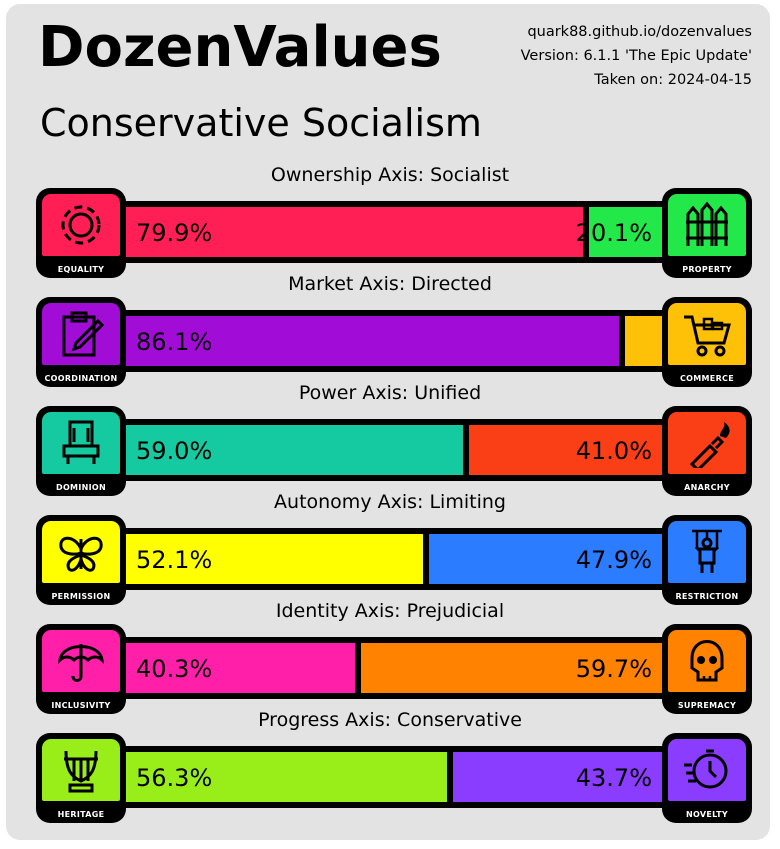 This screenshot has width=780, height=849. I want to click on axis-bar: 59.0% 41.0%, so click(394, 450).